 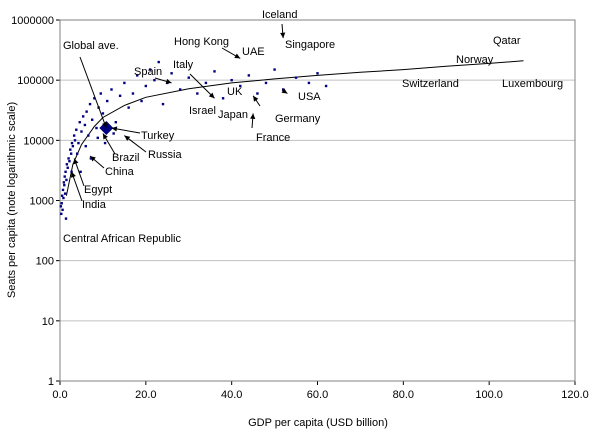 I want to click on y-tick-label: 100000, so click(x=35, y=81).